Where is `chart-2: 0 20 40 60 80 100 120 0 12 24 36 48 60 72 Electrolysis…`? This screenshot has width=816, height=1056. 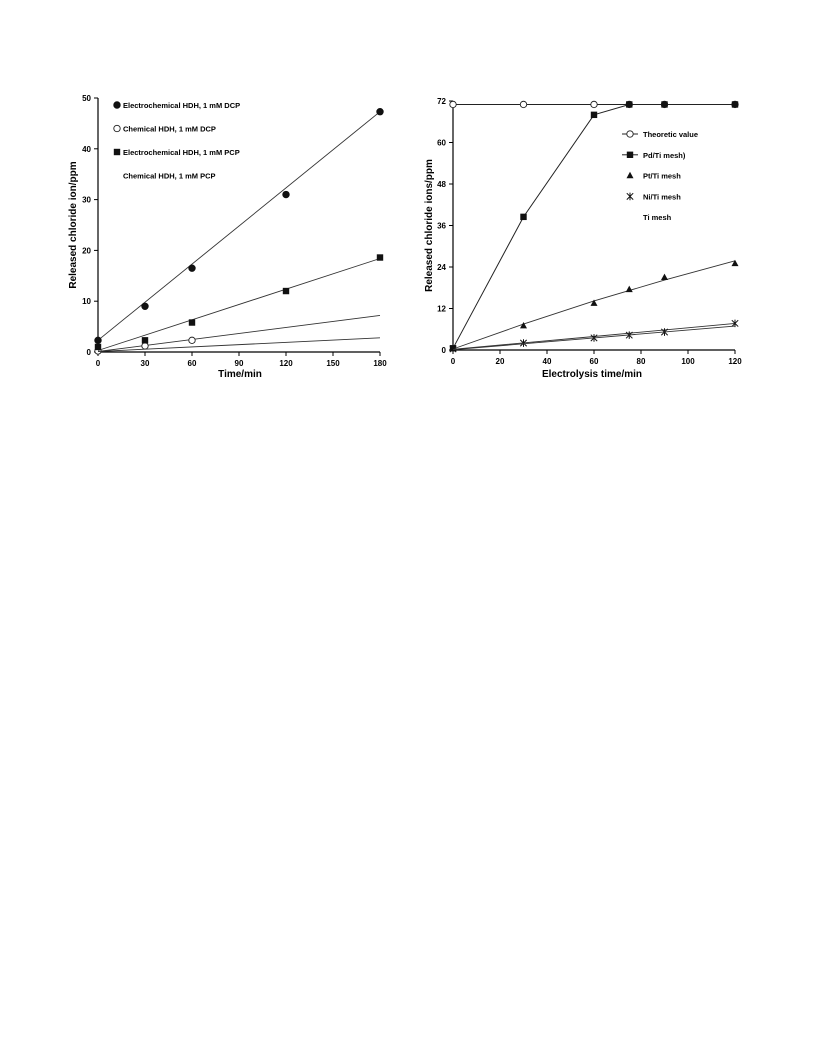
chart-2: 0 20 40 60 80 100 120 0 12 24 36 48 60 72 Electrolysis… is located at coordinates (583, 238).